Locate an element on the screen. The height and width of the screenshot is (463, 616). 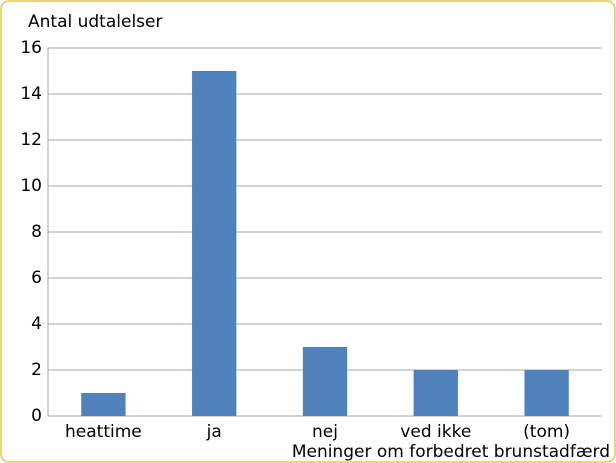
x-axis-title: Meninger om forbedret brunstadfærd is located at coordinates (451, 452).